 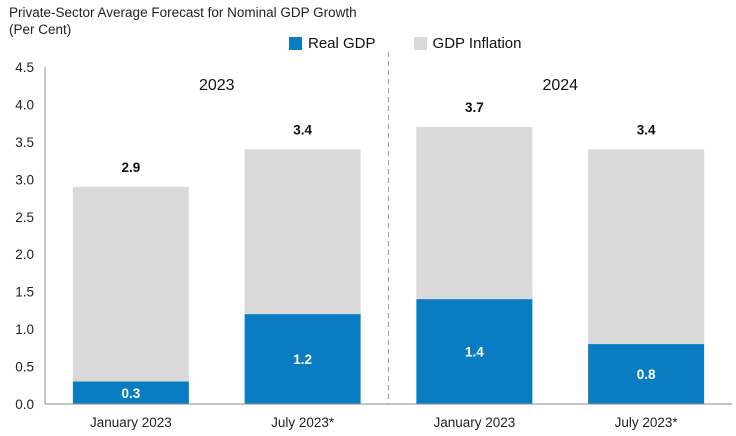 I want to click on data-label-real-gdp: 0.3, so click(x=130, y=393).